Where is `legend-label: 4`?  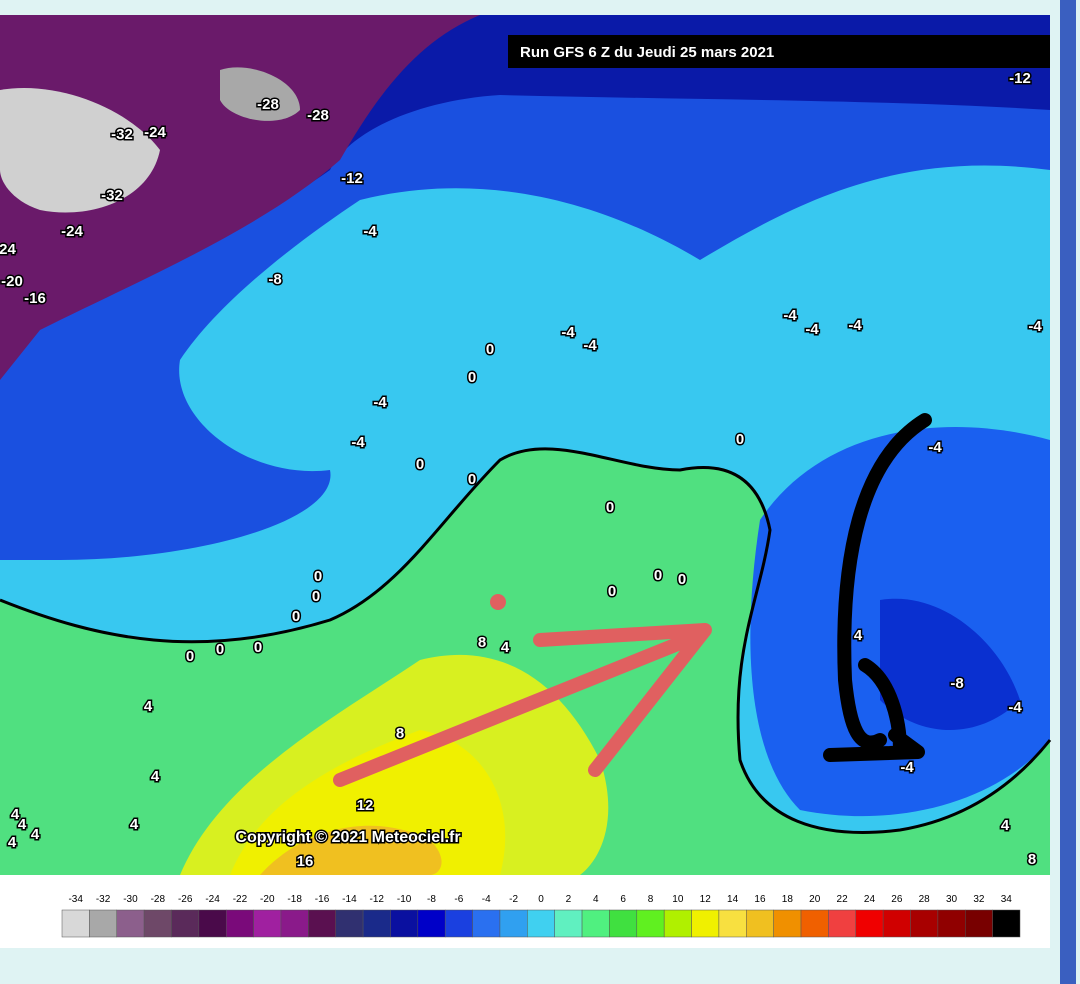
legend-label: 4 is located at coordinates (596, 899).